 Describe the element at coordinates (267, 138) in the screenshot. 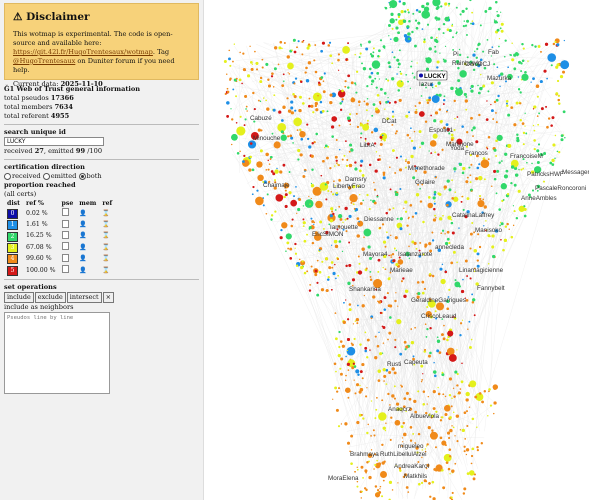

I see `pseudo-label: Minouche` at that location.